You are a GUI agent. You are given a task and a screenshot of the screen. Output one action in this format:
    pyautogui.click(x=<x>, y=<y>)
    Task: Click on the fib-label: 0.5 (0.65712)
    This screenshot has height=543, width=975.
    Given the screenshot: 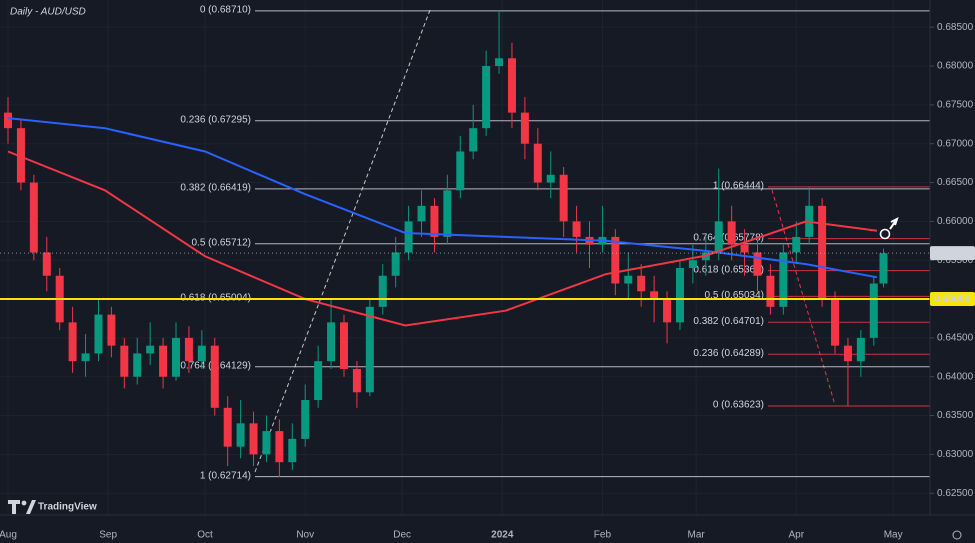 What is the action you would take?
    pyautogui.click(x=222, y=242)
    